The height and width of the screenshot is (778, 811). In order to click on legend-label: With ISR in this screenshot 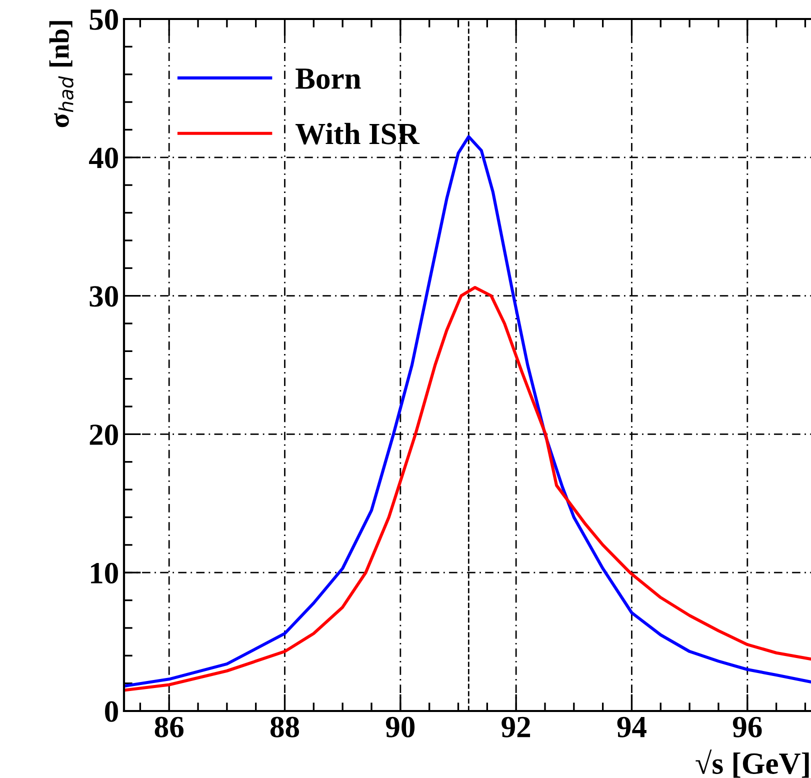, I will do `click(358, 133)`.